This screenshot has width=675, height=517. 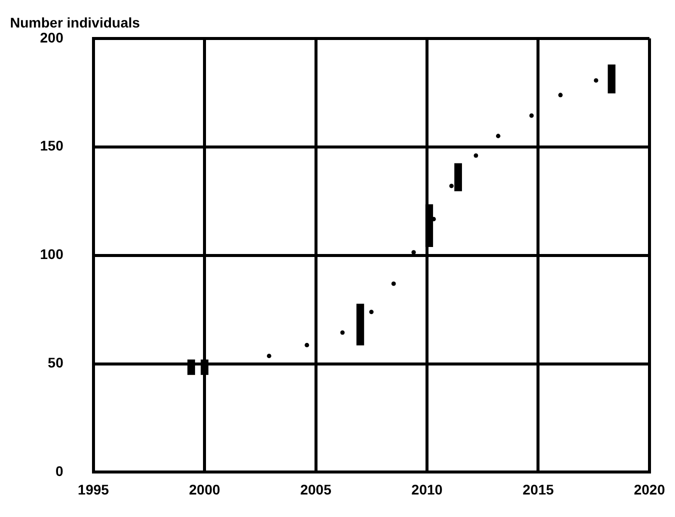 What do you see at coordinates (56, 362) in the screenshot?
I see `y-tick-label: 50` at bounding box center [56, 362].